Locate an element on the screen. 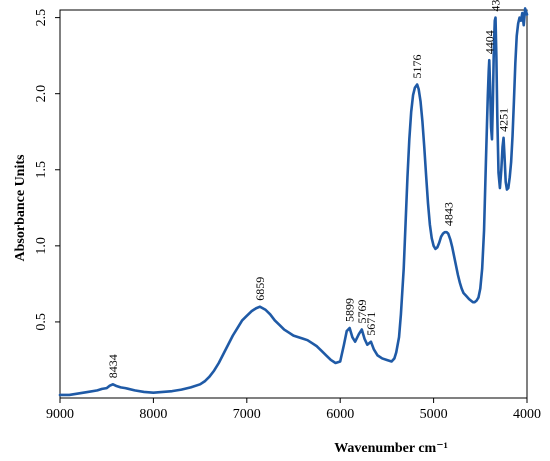  peak-label: 5176 is located at coordinates (417, 67).